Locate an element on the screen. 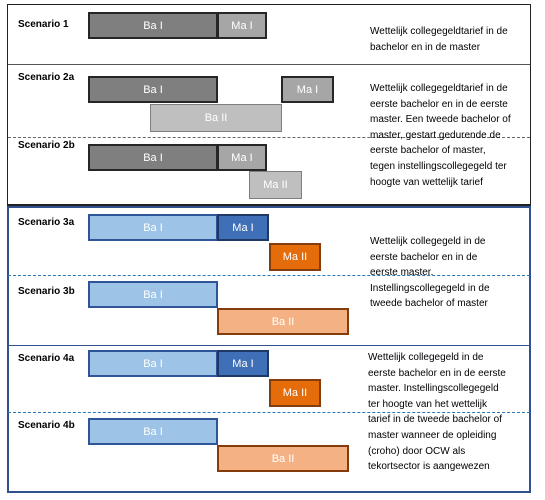 Image resolution: width=545 pixels, height=500 pixels. description-line: bachelor en in de master is located at coordinates (425, 47).